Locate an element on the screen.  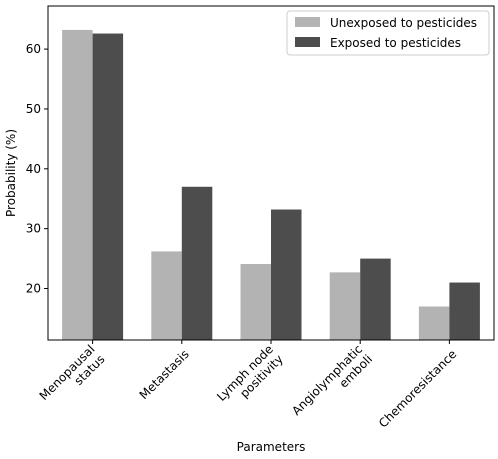
legend-label-exposed: Exposed to pesticides is located at coordinates (395, 43).